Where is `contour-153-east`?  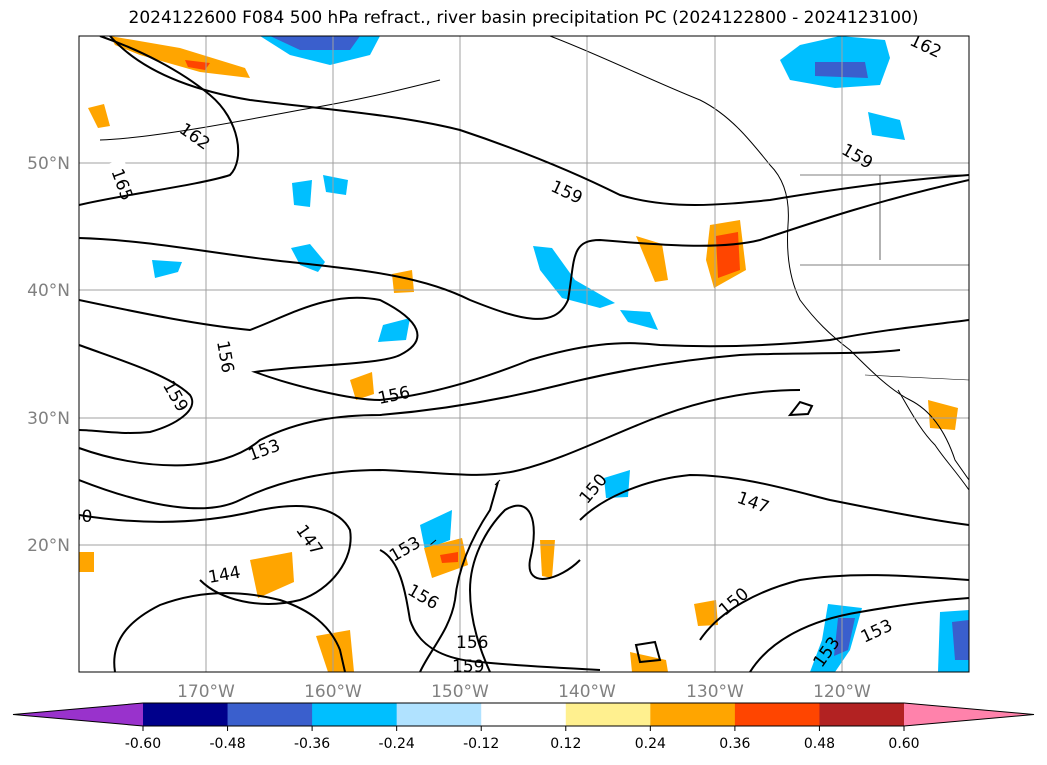
contour-153-east is located at coordinates (859, 634).